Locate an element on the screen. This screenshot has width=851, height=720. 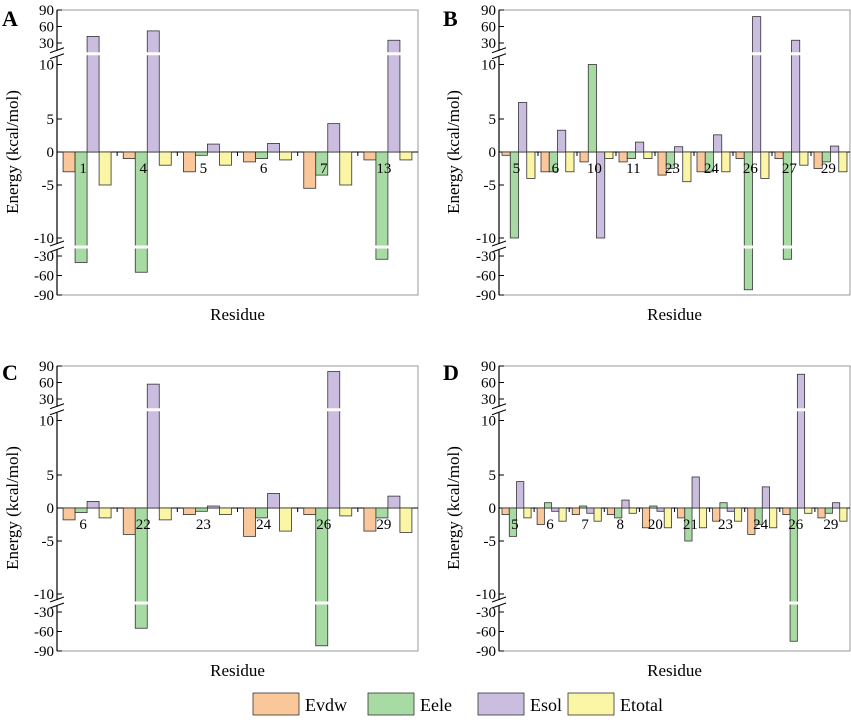
y-tick-label: -5 is located at coordinates (48, 542).